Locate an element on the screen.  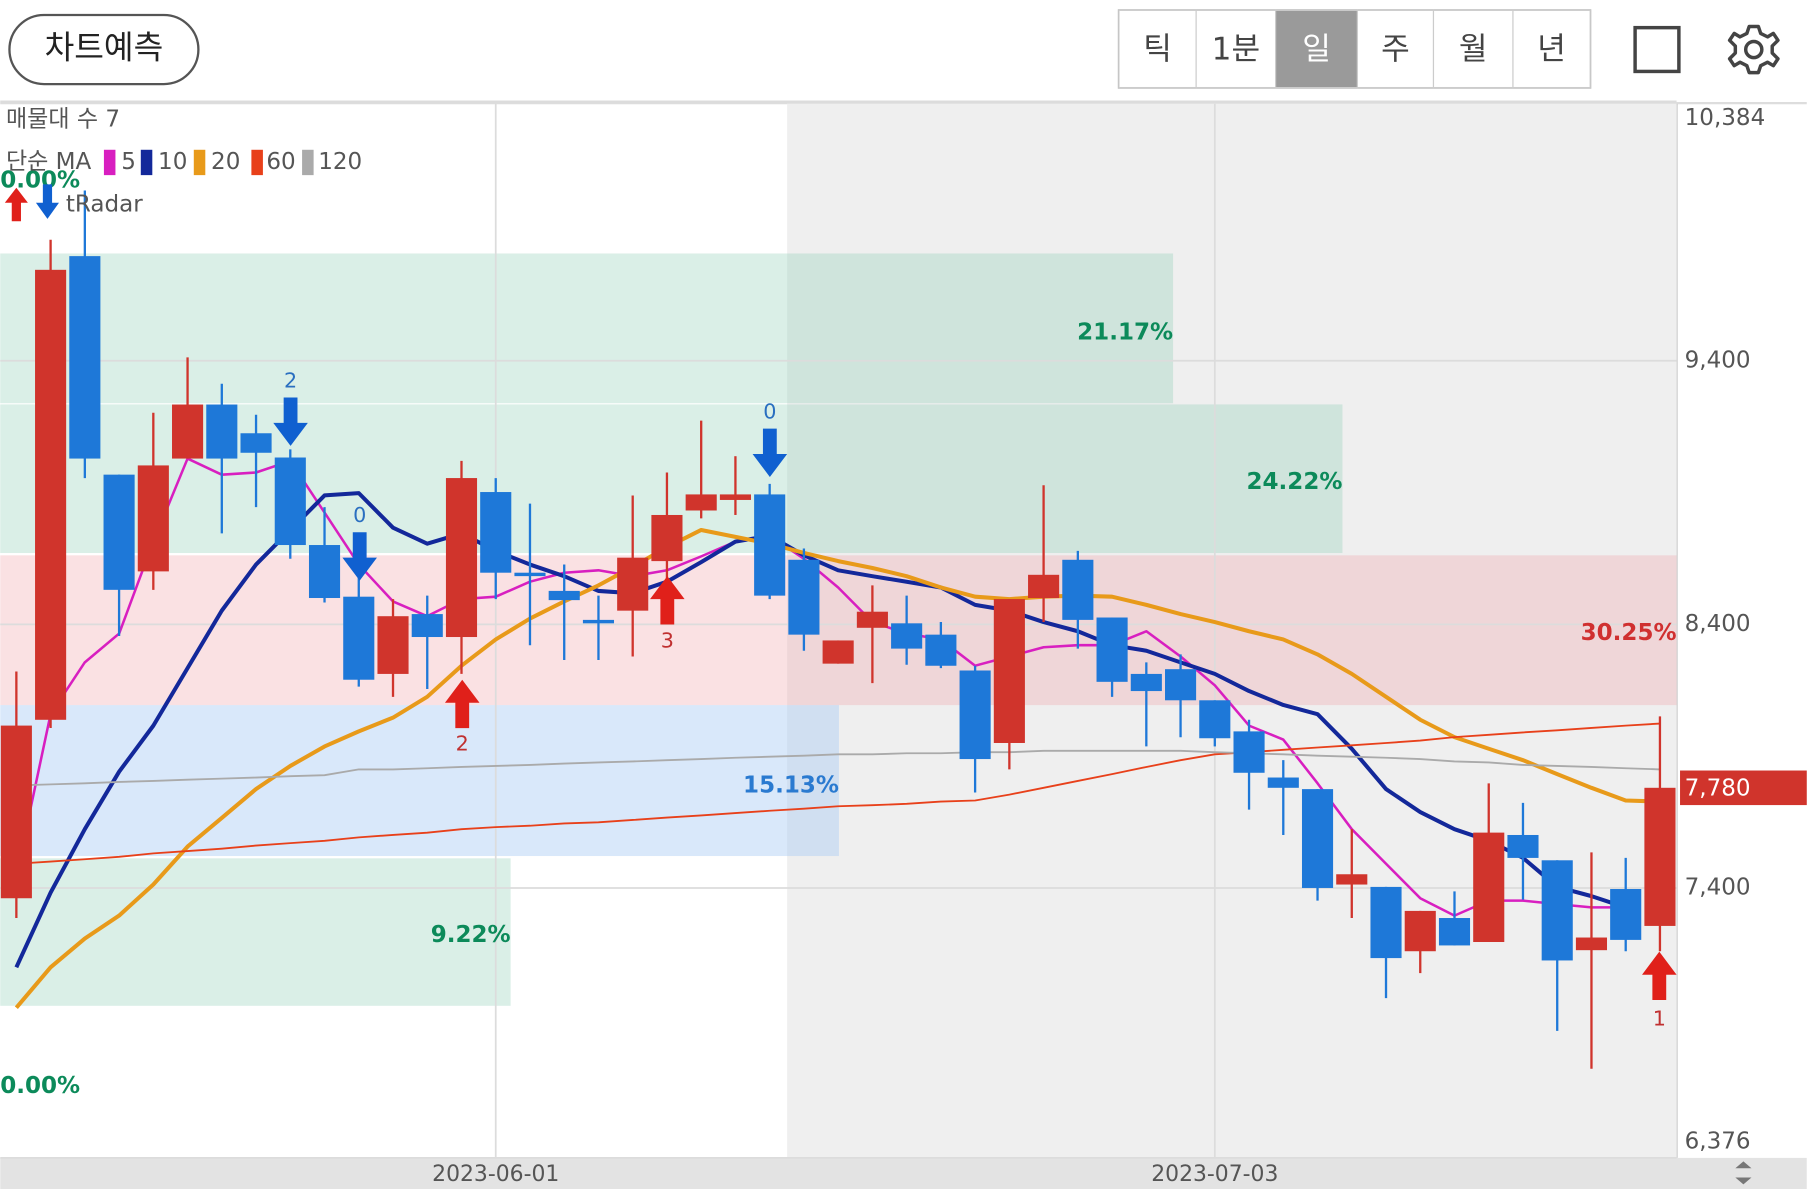
scroll-handle is located at coordinates (1743, 1173).